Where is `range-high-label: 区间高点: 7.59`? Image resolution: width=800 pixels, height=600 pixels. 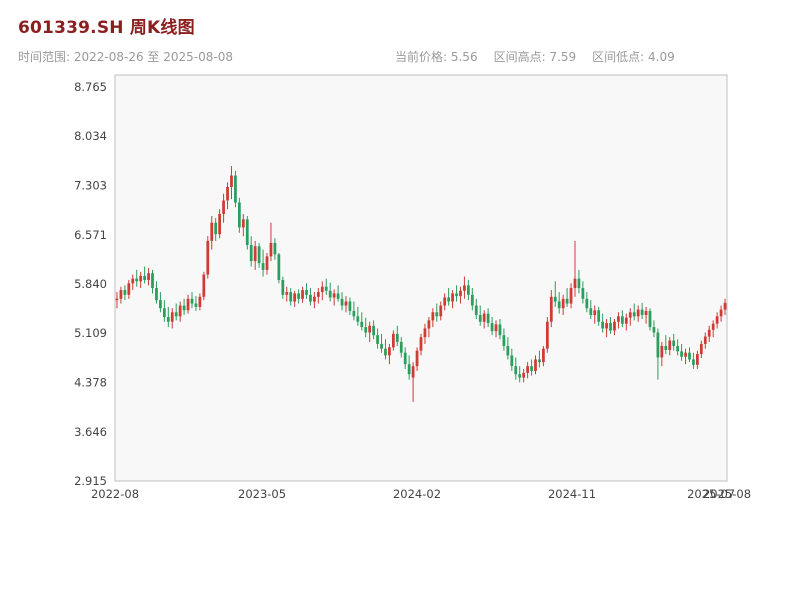
range-high-label: 区间高点: 7.59 is located at coordinates (535, 57).